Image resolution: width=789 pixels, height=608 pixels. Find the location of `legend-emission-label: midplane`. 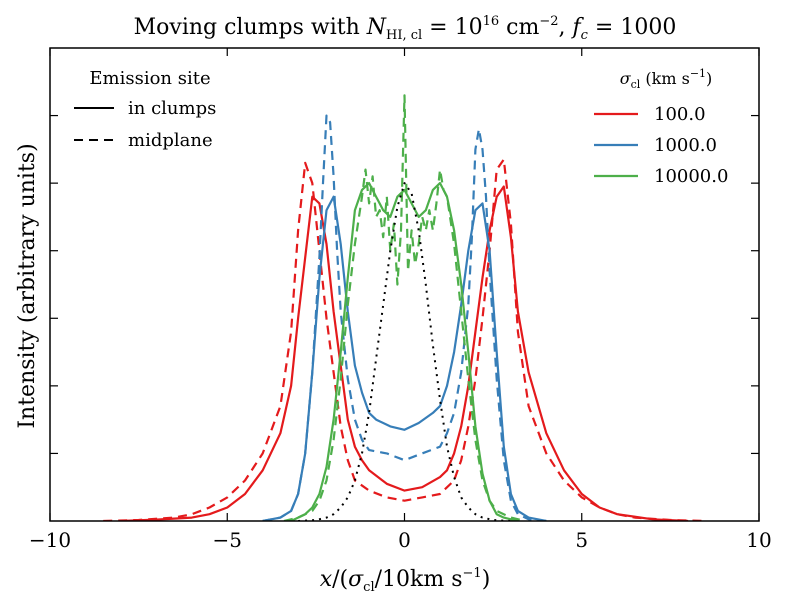

legend-emission-label: midplane is located at coordinates (170, 140).